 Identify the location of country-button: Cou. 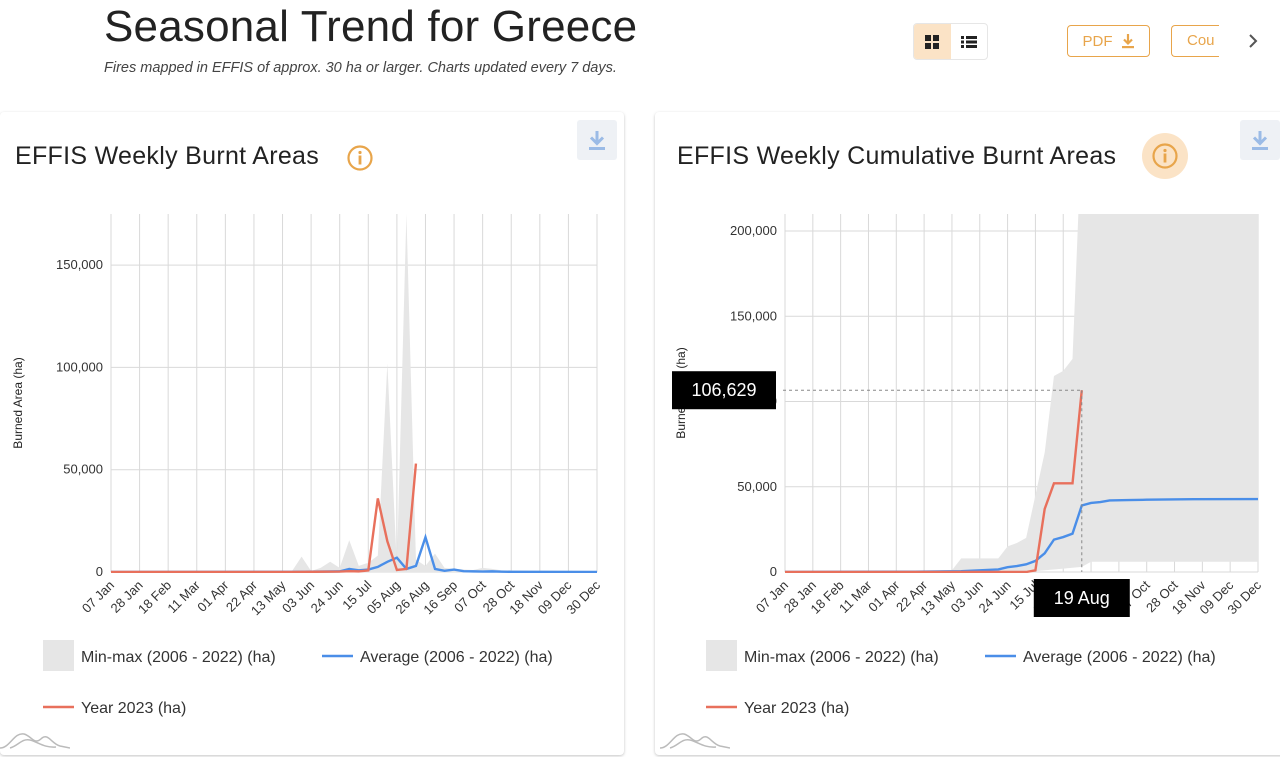
(1195, 41).